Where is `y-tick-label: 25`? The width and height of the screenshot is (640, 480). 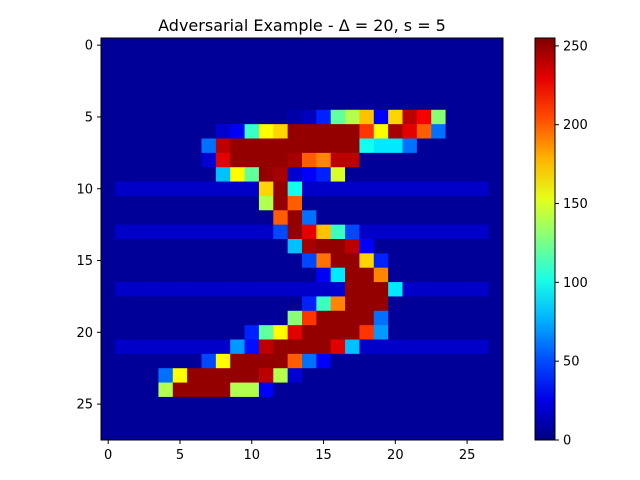 y-tick-label: 25 is located at coordinates (84, 405).